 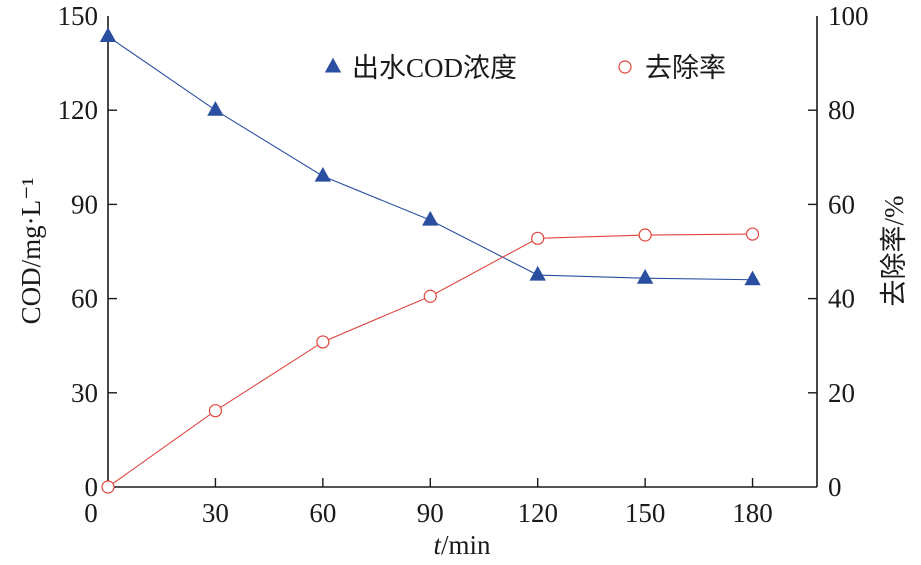 I want to click on legend-marker-cod, so click(x=333, y=65).